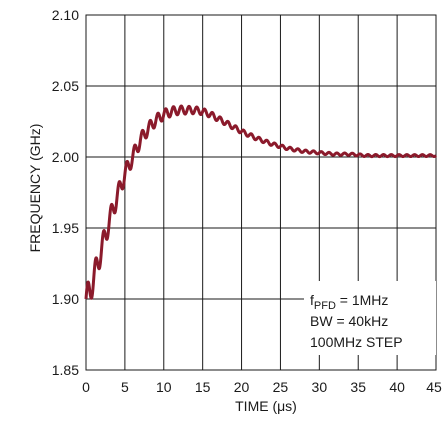  What do you see at coordinates (266, 406) in the screenshot?
I see `x-axis-label: TIME (μs)` at bounding box center [266, 406].